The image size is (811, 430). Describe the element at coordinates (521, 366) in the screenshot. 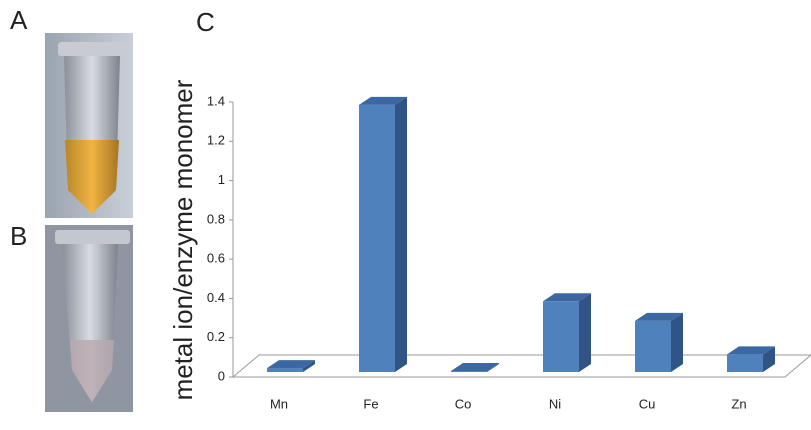

I see `floor` at that location.